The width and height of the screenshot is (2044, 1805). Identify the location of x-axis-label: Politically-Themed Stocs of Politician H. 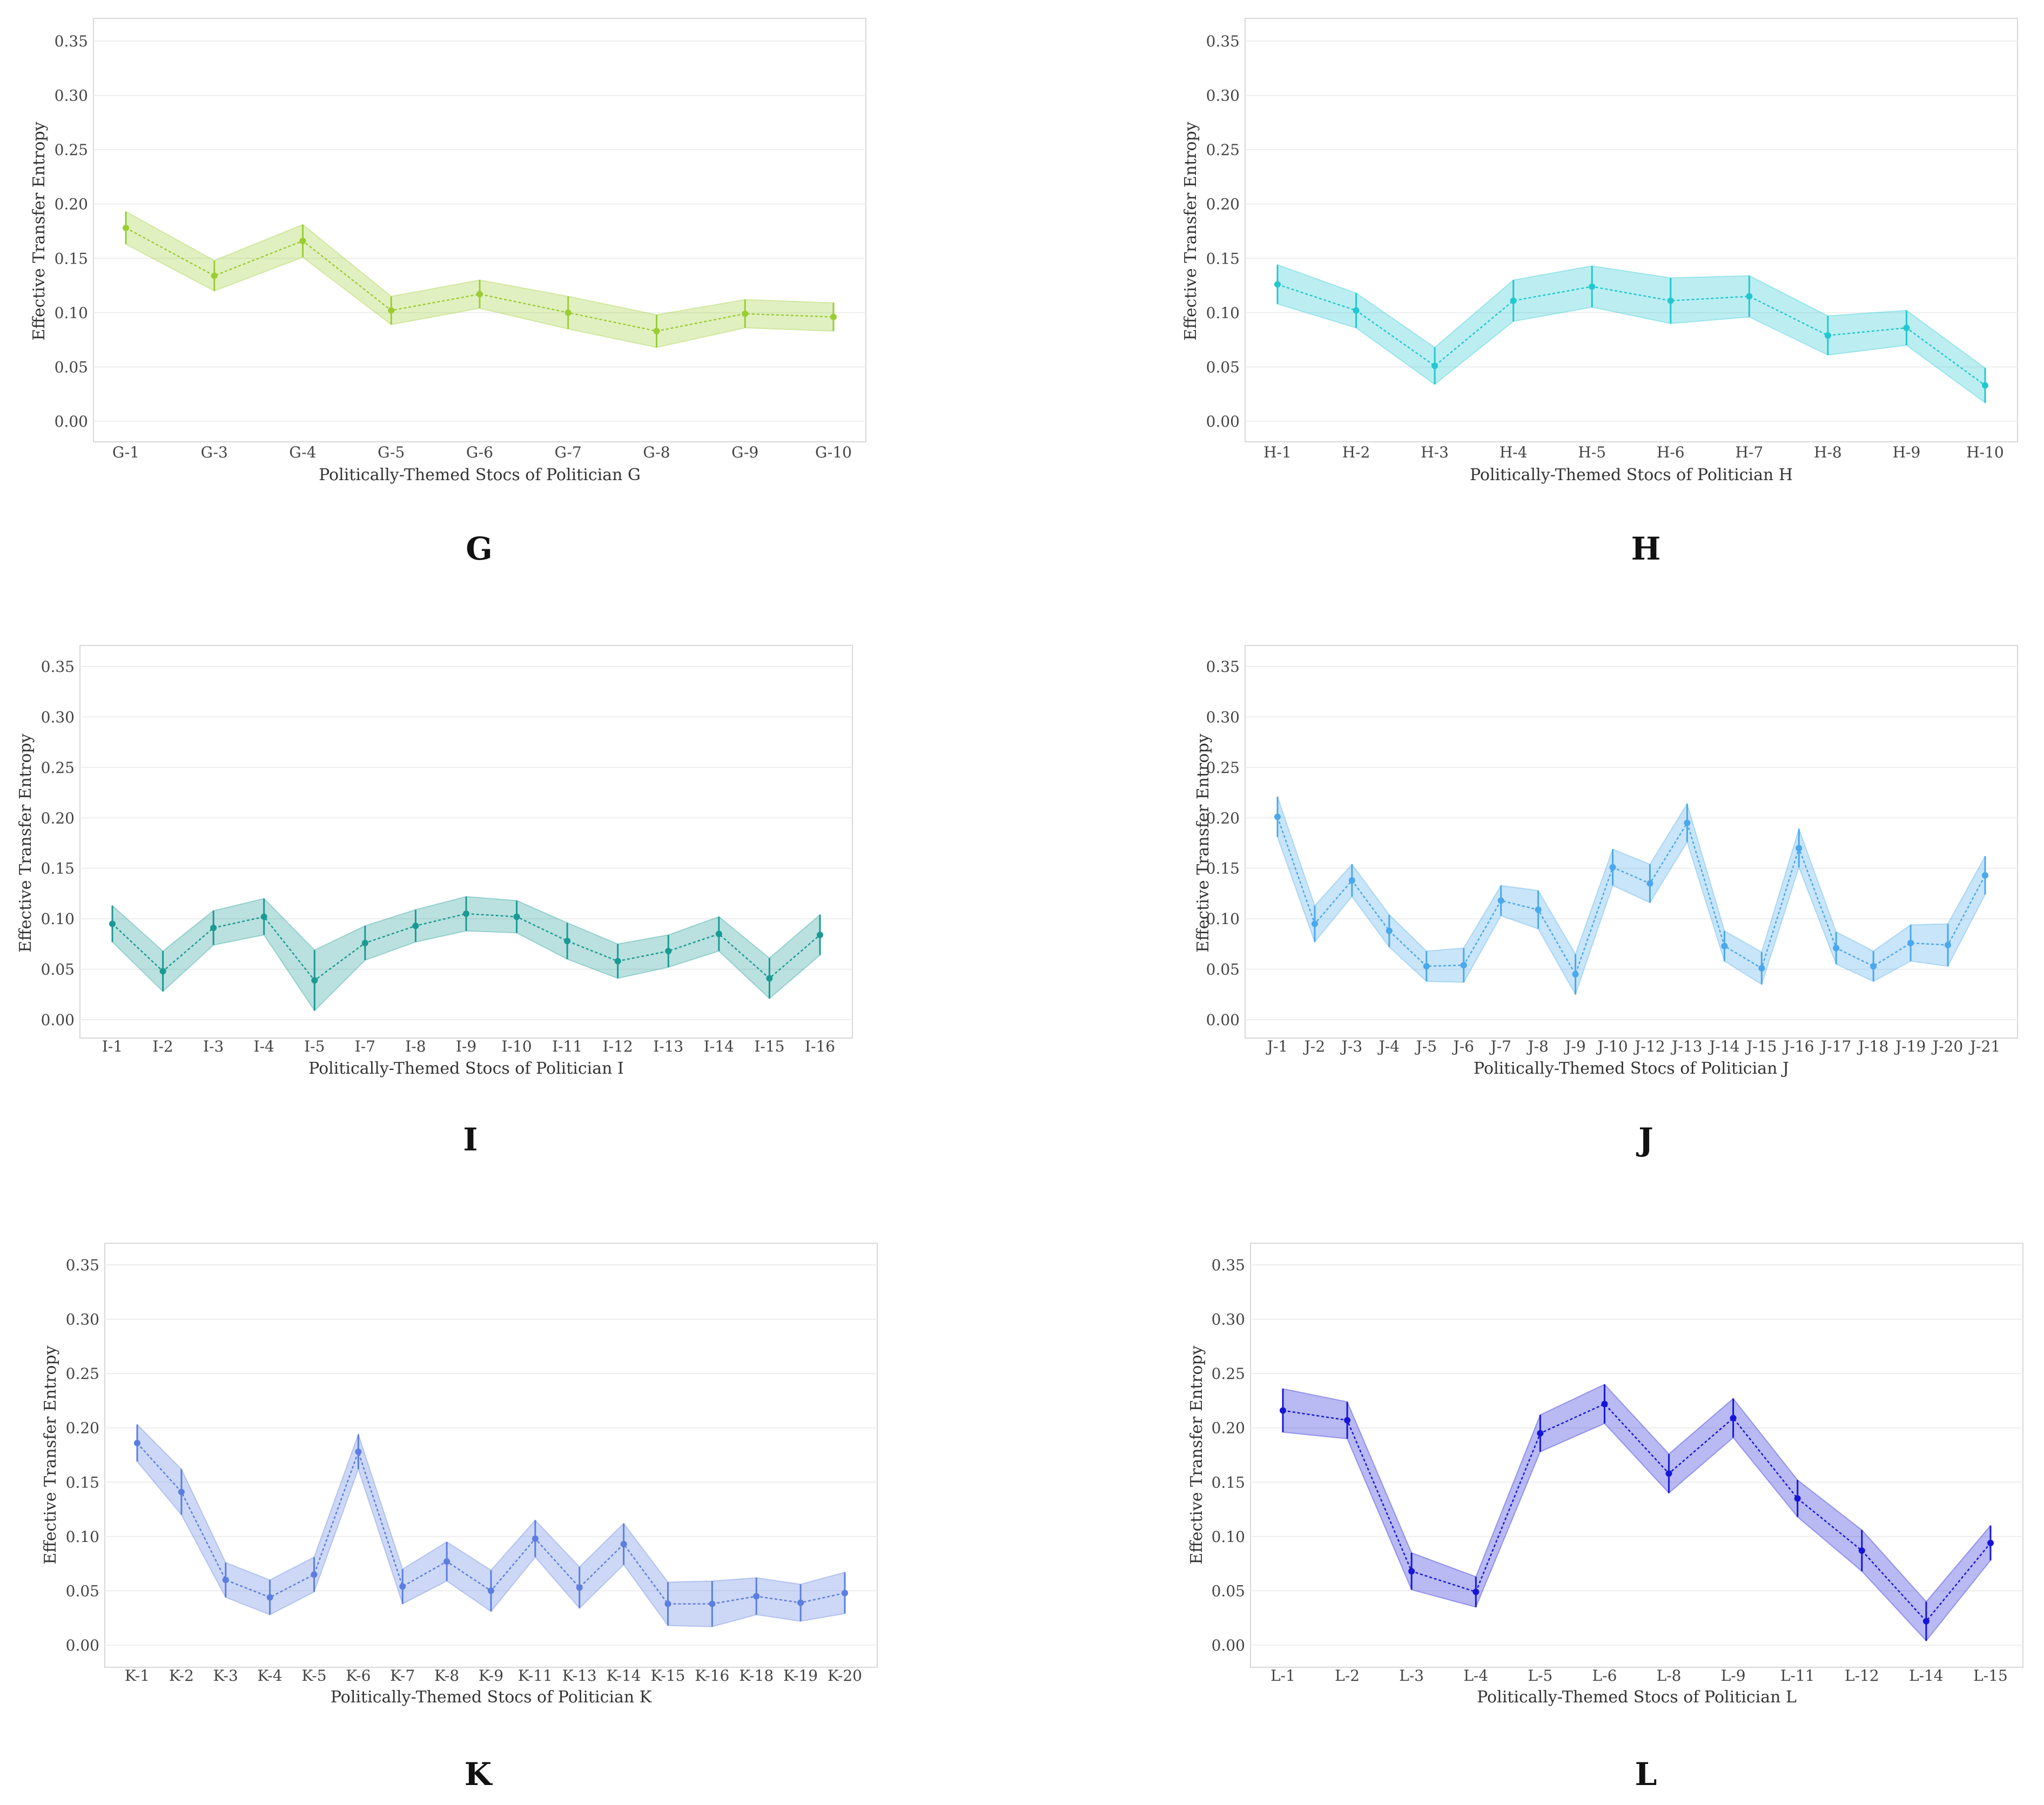
(1631, 475).